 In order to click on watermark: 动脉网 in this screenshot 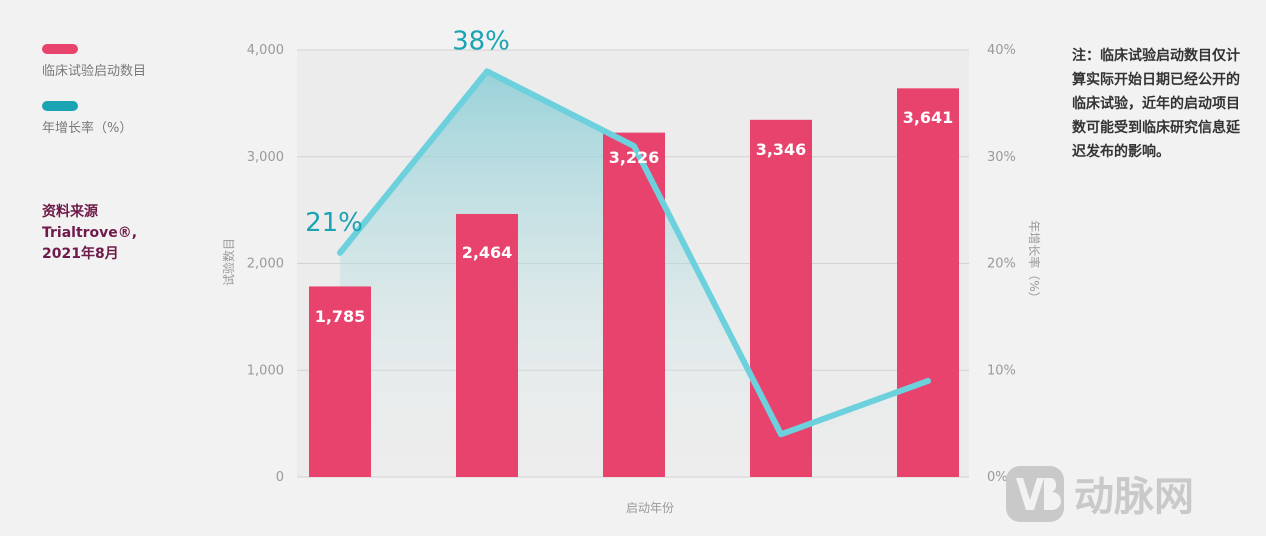, I will do `click(1100, 494)`.